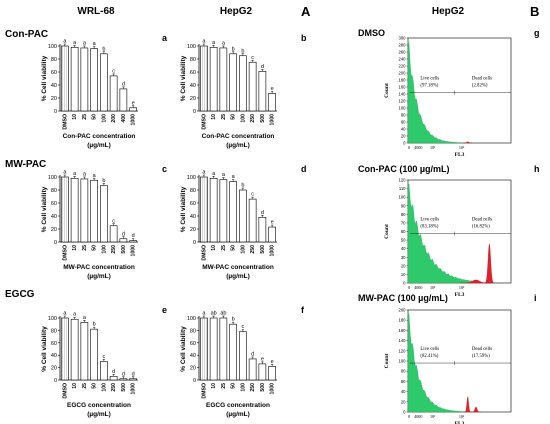 The image size is (550, 424). Describe the element at coordinates (165, 38) in the screenshot. I see `panel-letter-a: a` at that location.